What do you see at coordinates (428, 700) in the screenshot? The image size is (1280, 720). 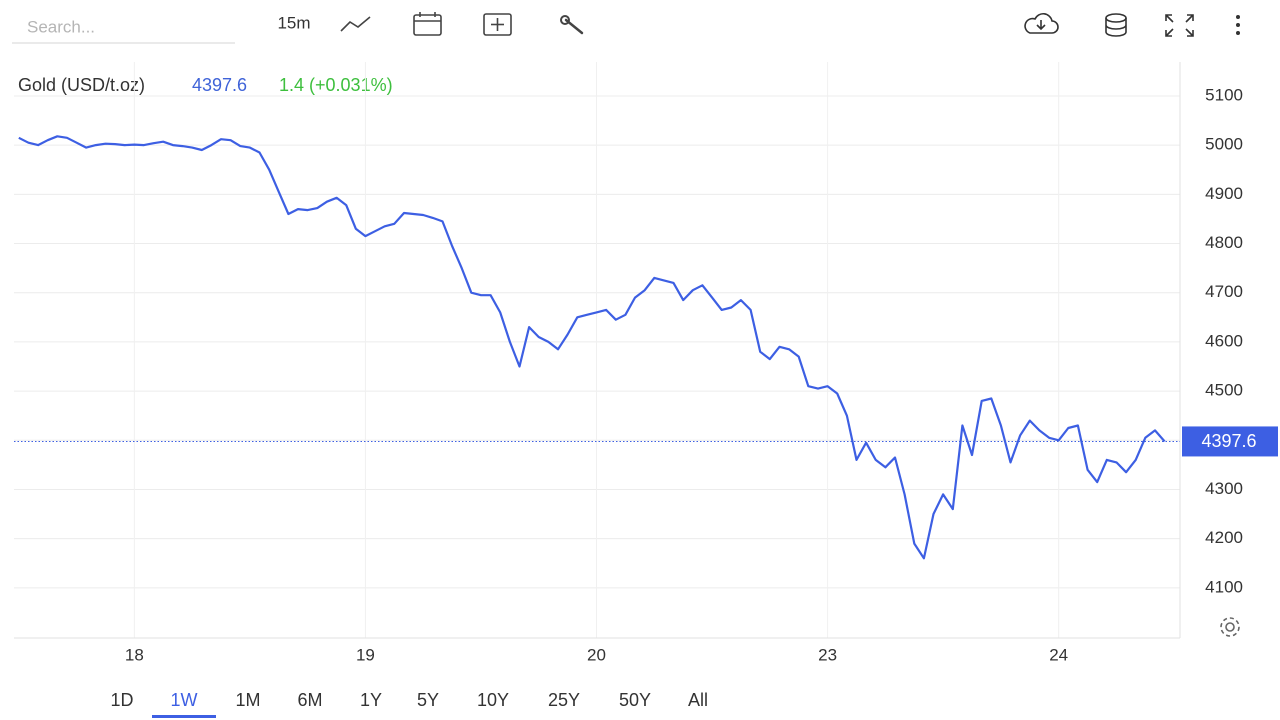 I see `range-button: 5Y` at bounding box center [428, 700].